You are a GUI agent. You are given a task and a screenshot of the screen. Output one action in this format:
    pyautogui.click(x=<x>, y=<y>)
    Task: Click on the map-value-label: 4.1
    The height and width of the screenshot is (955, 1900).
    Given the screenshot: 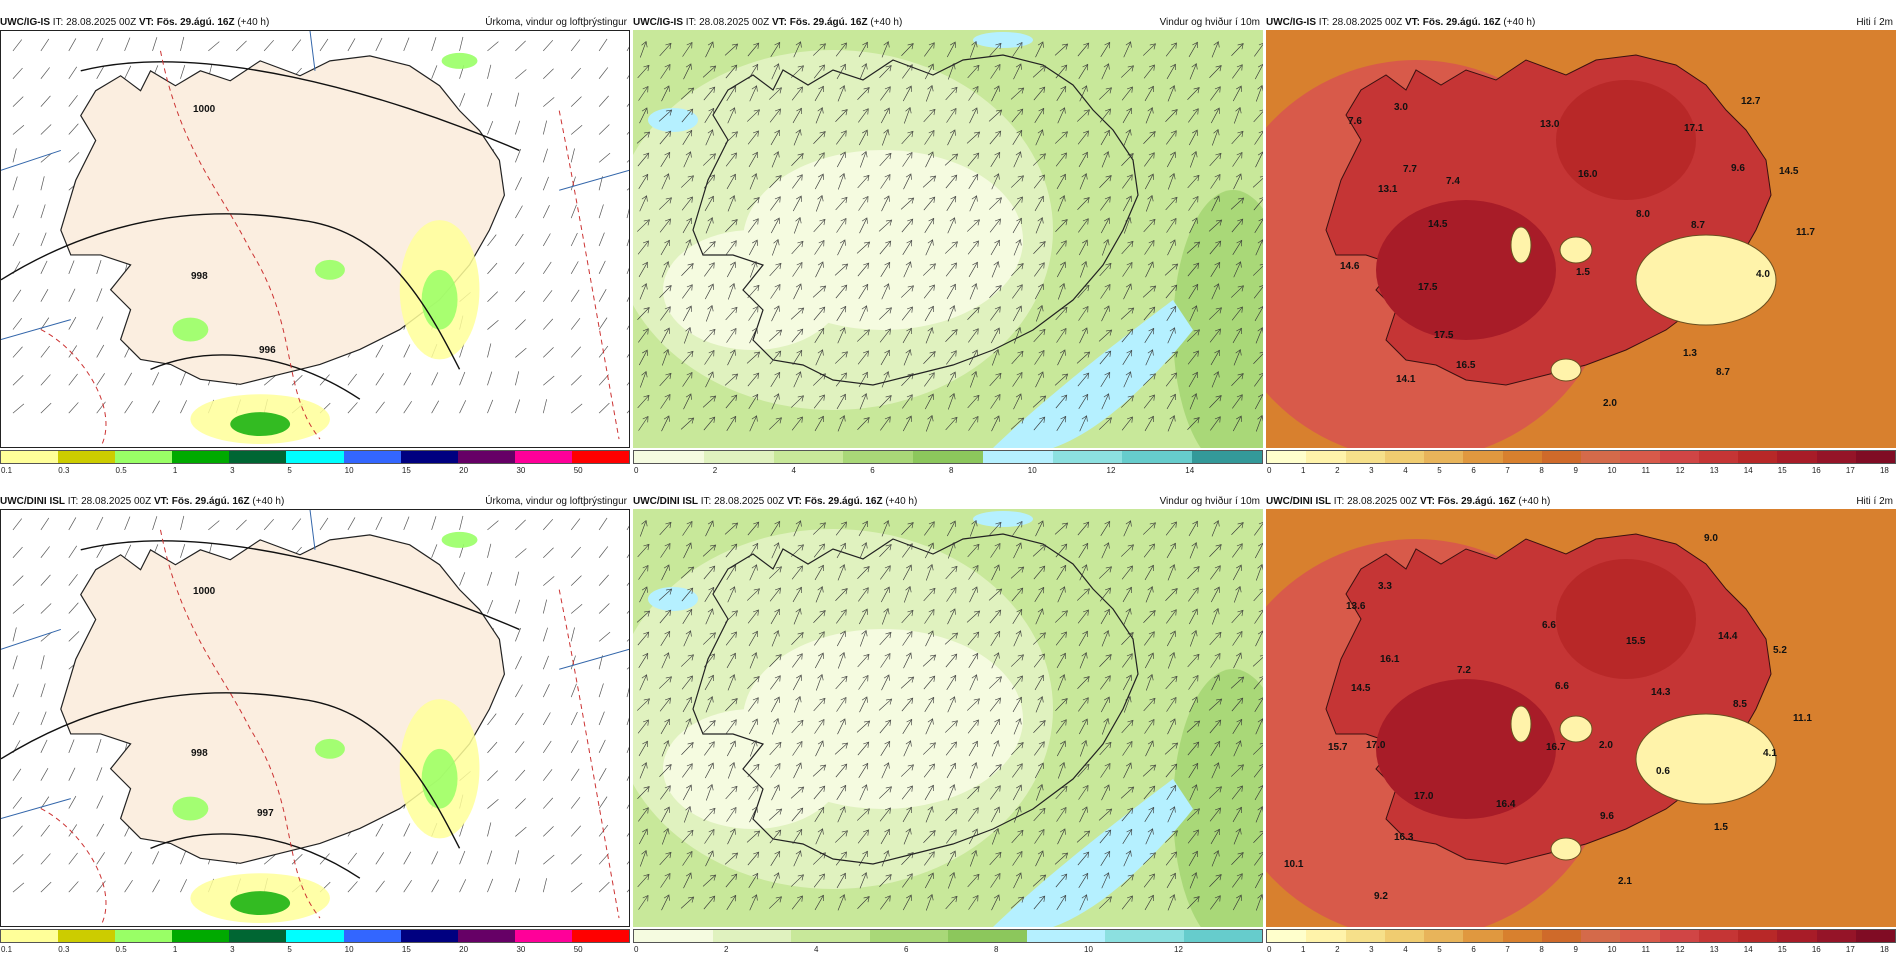 What is the action you would take?
    pyautogui.click(x=1770, y=753)
    